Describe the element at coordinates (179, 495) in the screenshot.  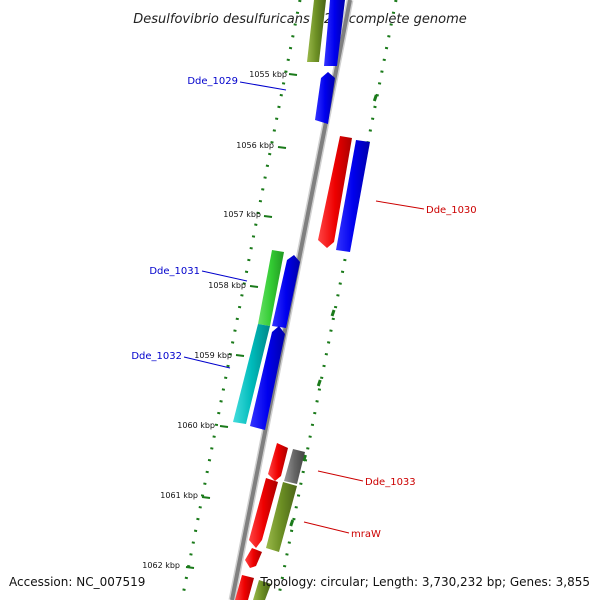
I see `tick-label: 1061 kbp` at that location.